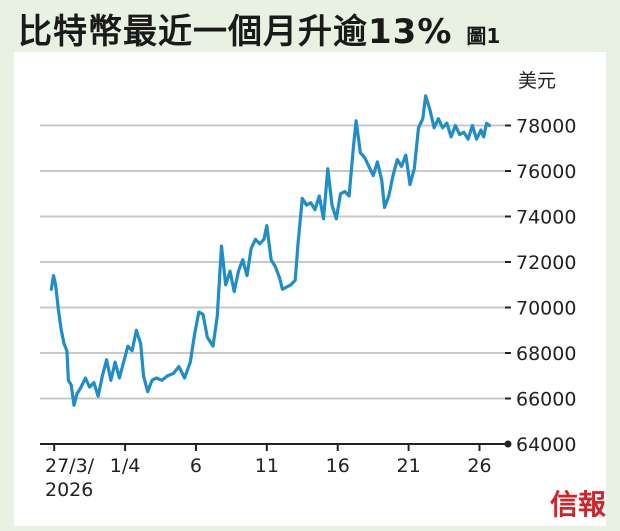 The width and height of the screenshot is (620, 531). What do you see at coordinates (483, 36) in the screenshot?
I see `figure-label: 圖1` at bounding box center [483, 36].